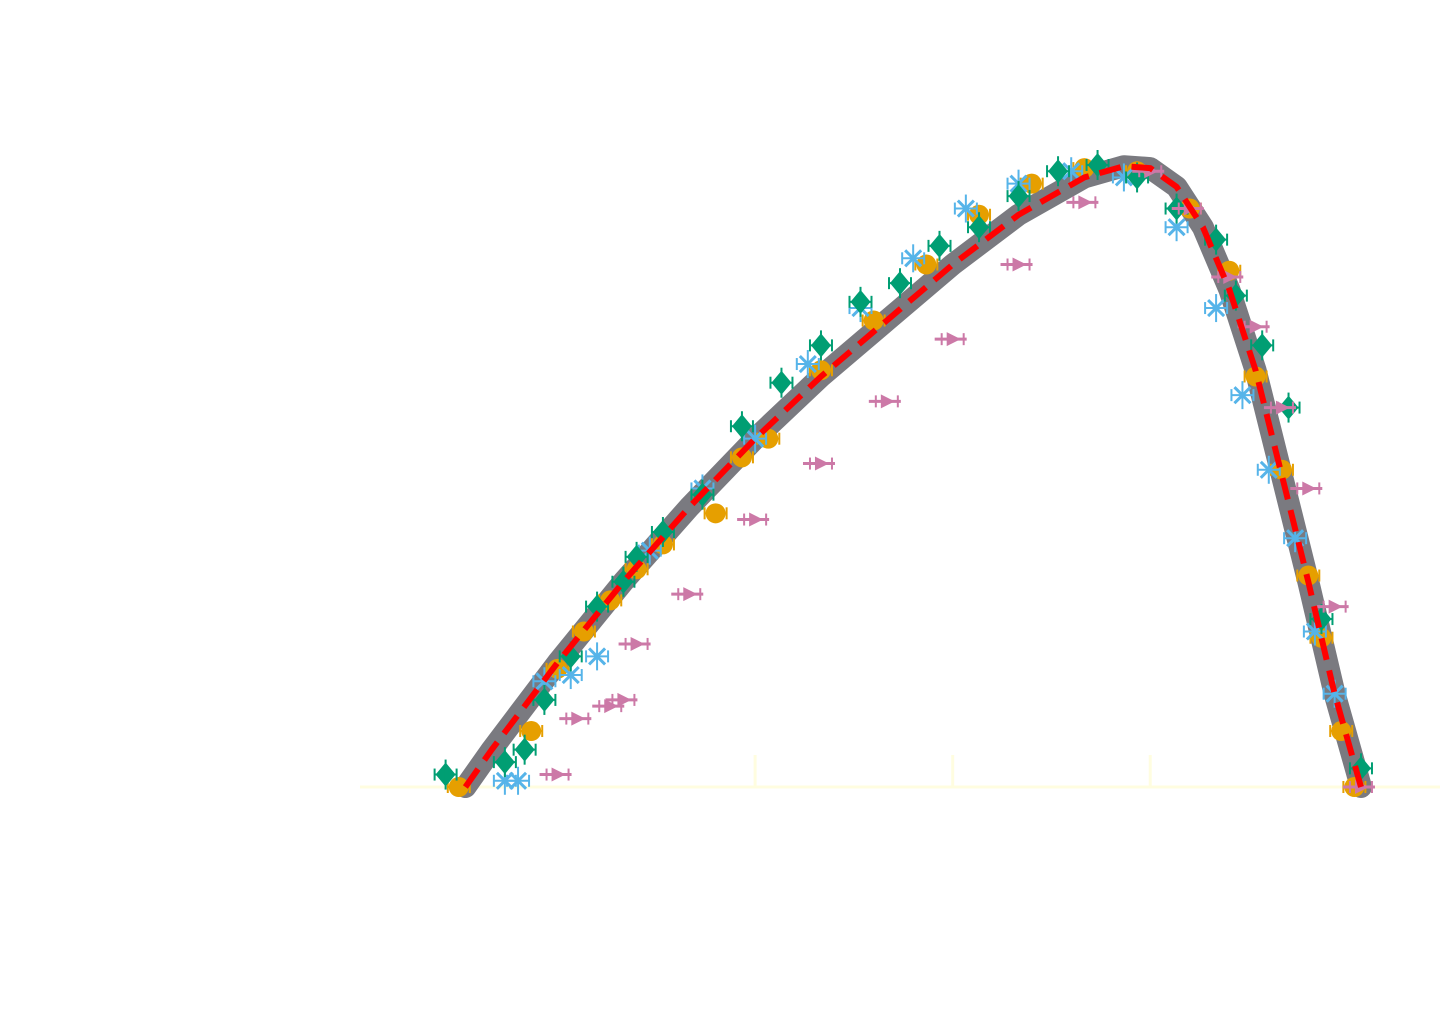  Describe the element at coordinates (900, 772) in the screenshot. I see `x-axis` at that location.